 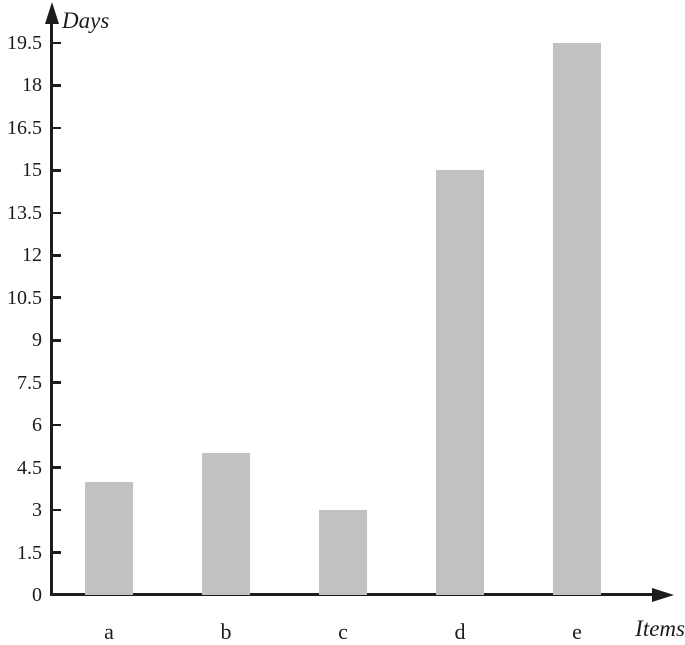 What do you see at coordinates (109, 631) in the screenshot?
I see `x-category-label-a: a` at bounding box center [109, 631].